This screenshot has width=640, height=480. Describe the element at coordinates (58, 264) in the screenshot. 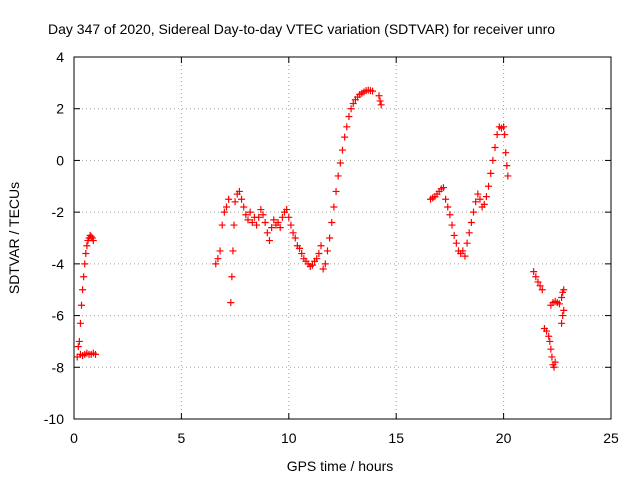

I see `y-tick-label: -4` at that location.